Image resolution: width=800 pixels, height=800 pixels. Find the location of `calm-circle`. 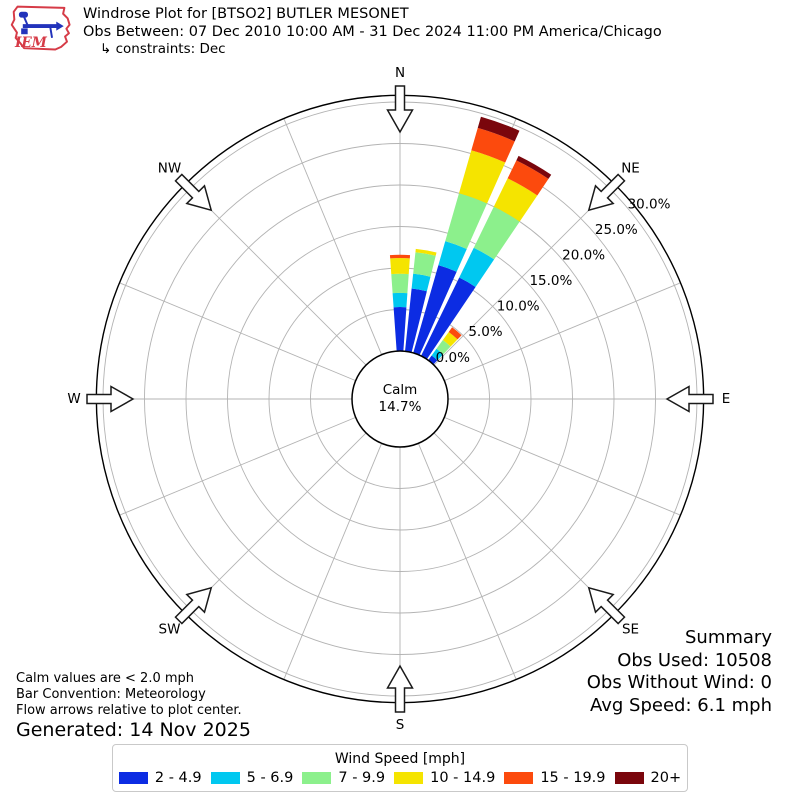

calm-circle is located at coordinates (400, 399).